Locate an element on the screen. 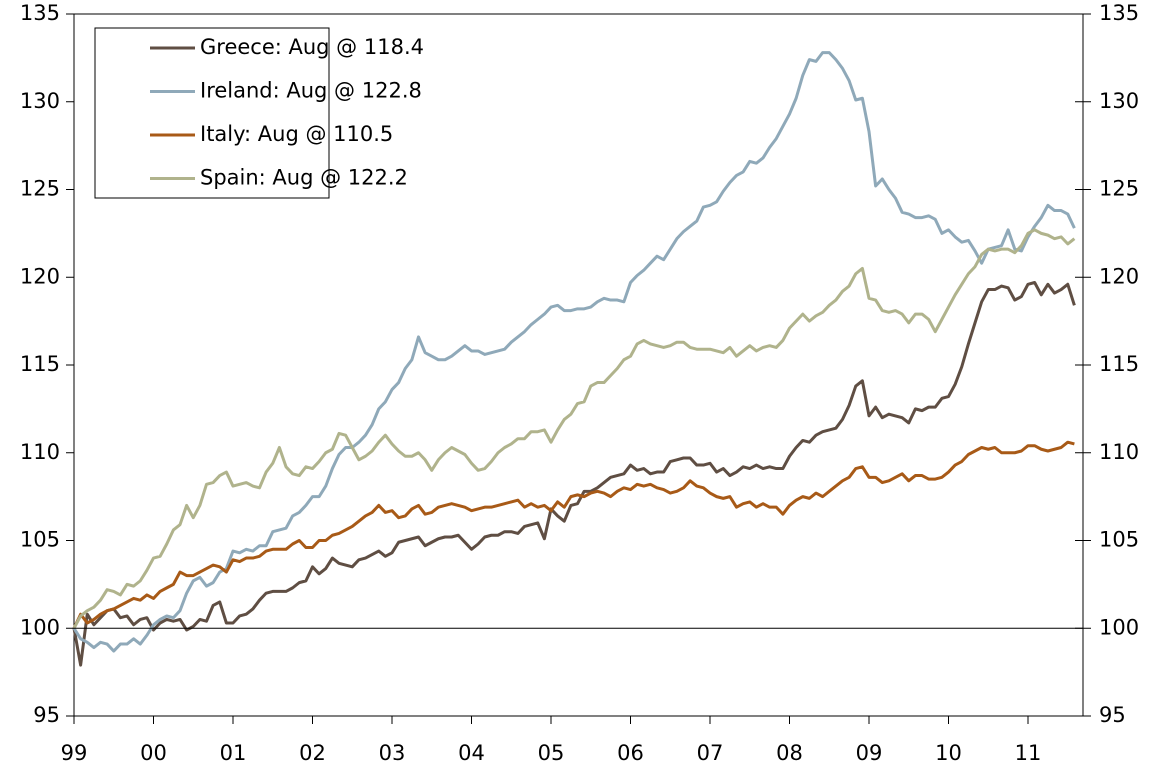 This screenshot has width=1153, height=770. y-tick-label: 95 is located at coordinates (46, 715).